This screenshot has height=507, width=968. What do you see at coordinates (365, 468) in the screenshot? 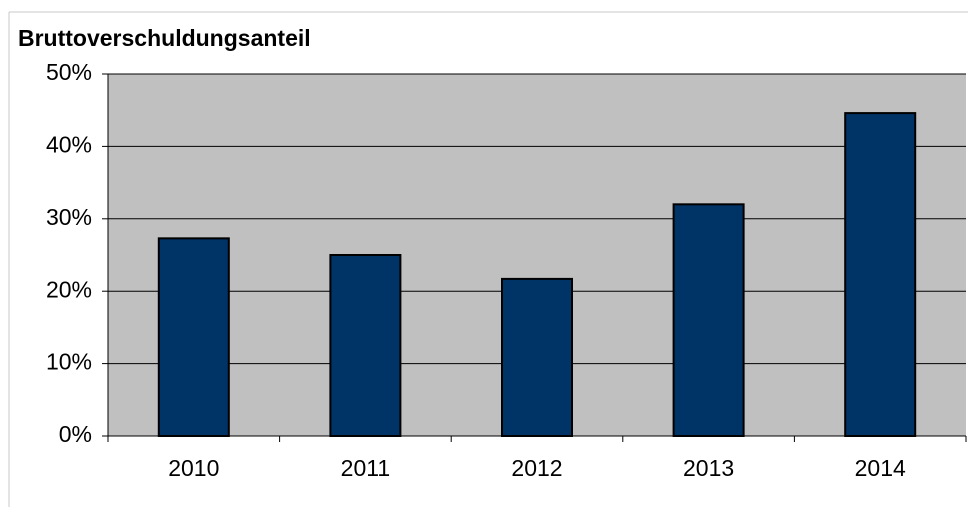
I see `x-tick-label: 2011` at bounding box center [365, 468].